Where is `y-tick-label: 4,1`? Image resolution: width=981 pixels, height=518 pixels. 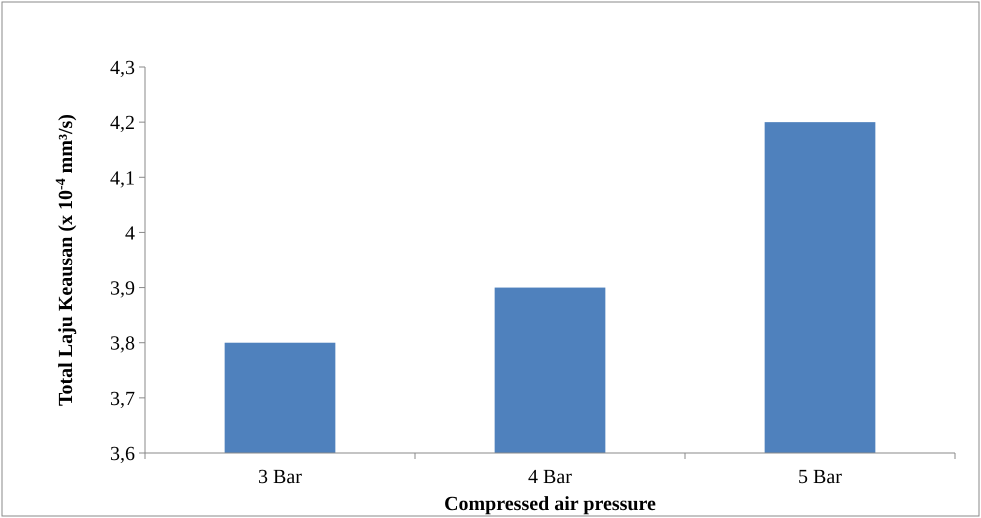
y-tick-label: 4,1 is located at coordinates (122, 178).